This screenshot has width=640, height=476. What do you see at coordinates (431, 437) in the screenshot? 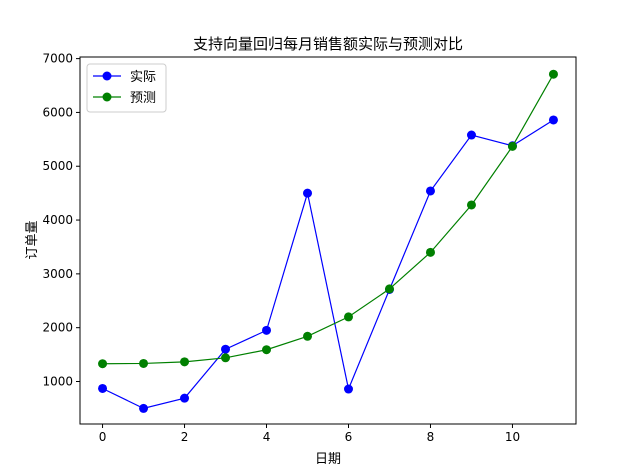
I see `x-tick-label: 8` at bounding box center [431, 437].